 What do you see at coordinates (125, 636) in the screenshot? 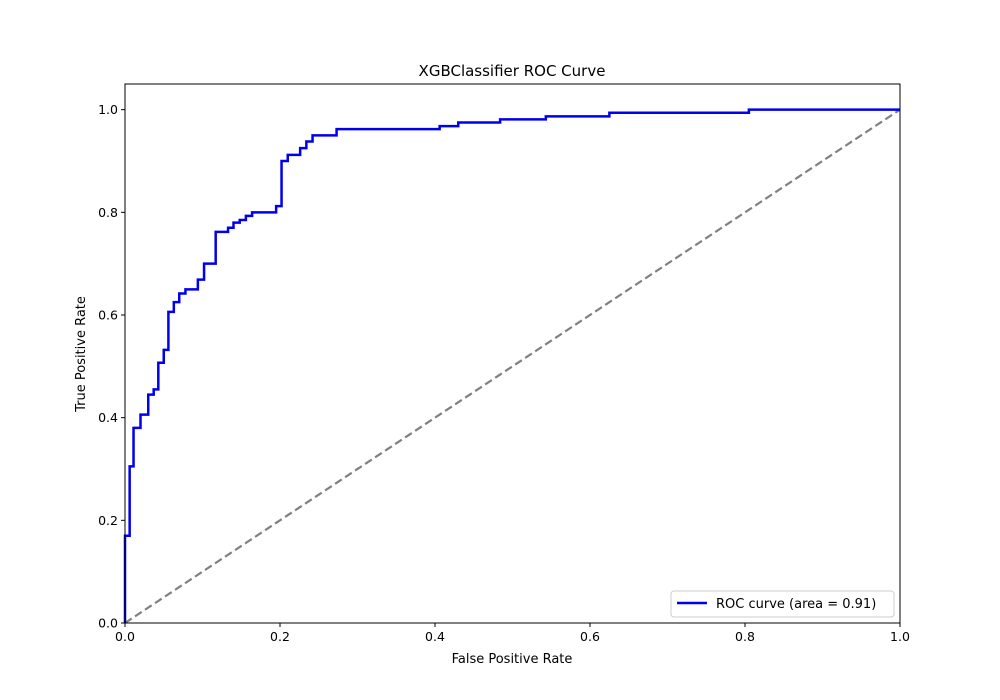
I see `x-tick-label: 0.0` at bounding box center [125, 636].